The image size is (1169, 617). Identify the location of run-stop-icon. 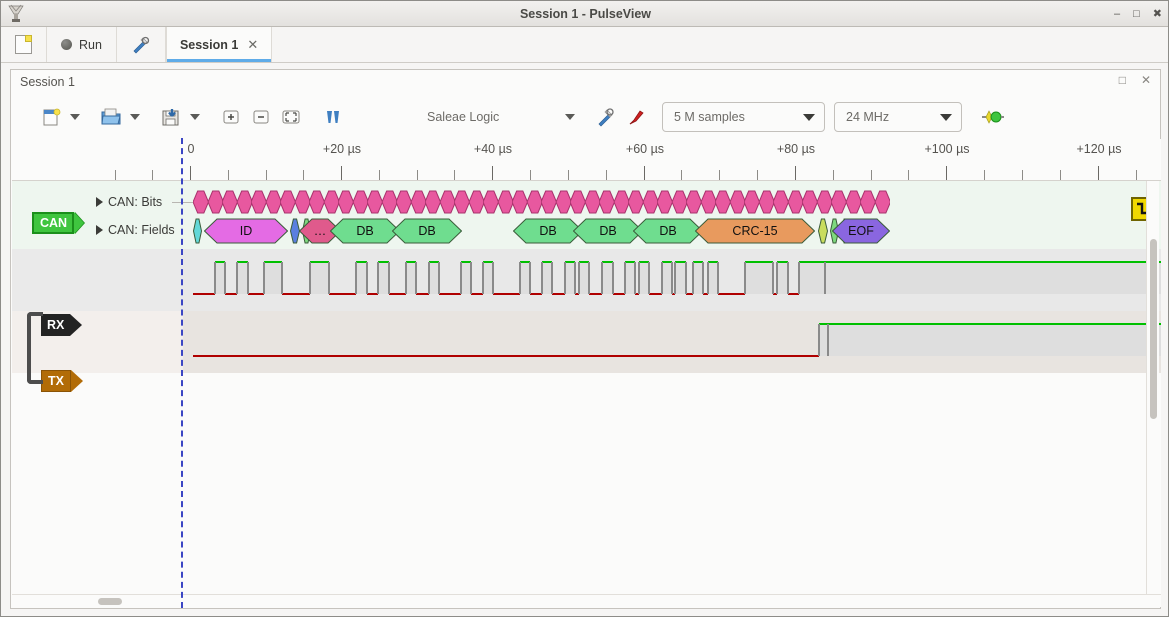
(66, 44).